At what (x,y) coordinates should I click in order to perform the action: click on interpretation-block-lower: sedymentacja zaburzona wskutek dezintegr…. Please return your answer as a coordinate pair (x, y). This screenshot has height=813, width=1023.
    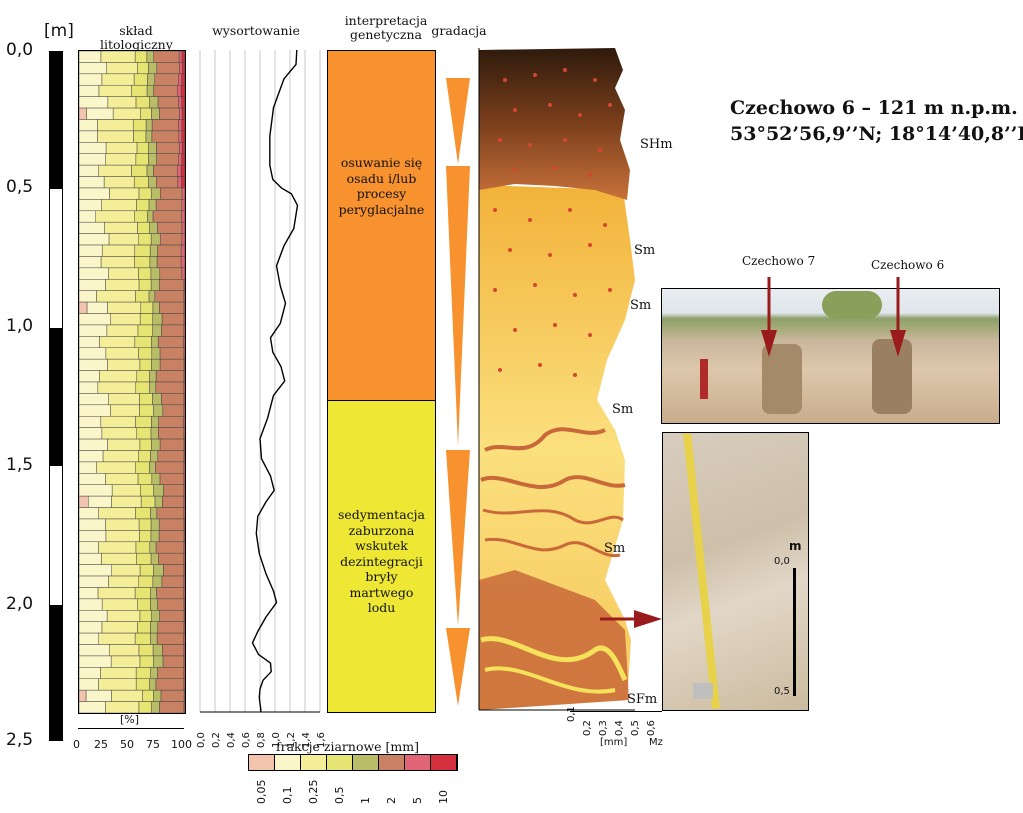
    Looking at the image, I should click on (381, 556).